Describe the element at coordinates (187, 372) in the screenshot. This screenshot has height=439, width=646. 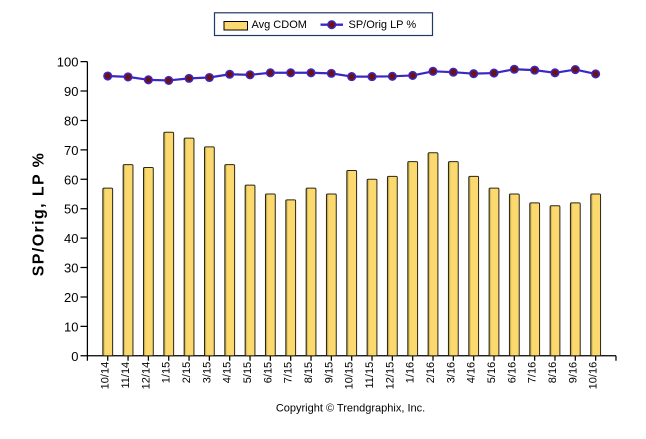
I see `svg-text: 2/15` at that location.